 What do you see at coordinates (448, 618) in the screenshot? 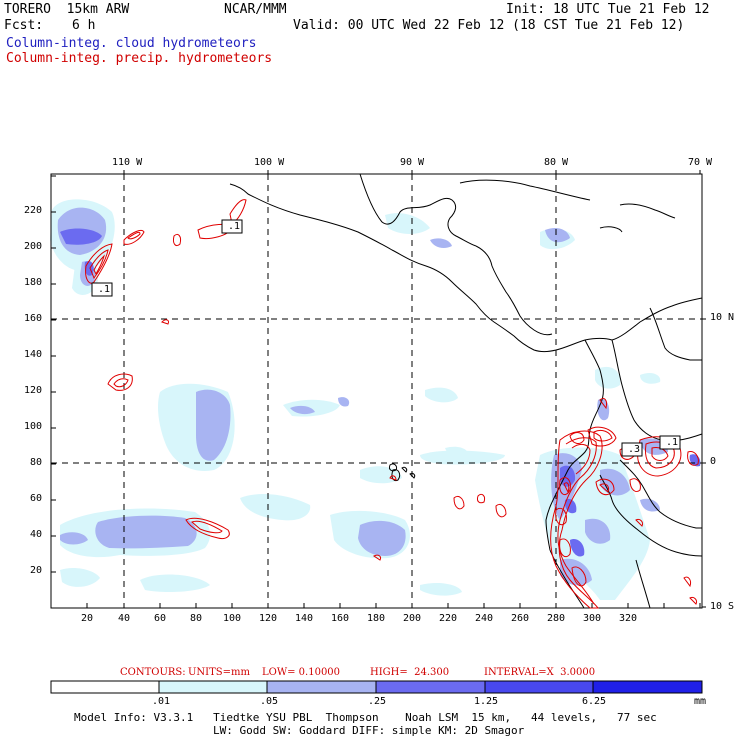
I see `x-tick-label: 220` at bounding box center [448, 618].